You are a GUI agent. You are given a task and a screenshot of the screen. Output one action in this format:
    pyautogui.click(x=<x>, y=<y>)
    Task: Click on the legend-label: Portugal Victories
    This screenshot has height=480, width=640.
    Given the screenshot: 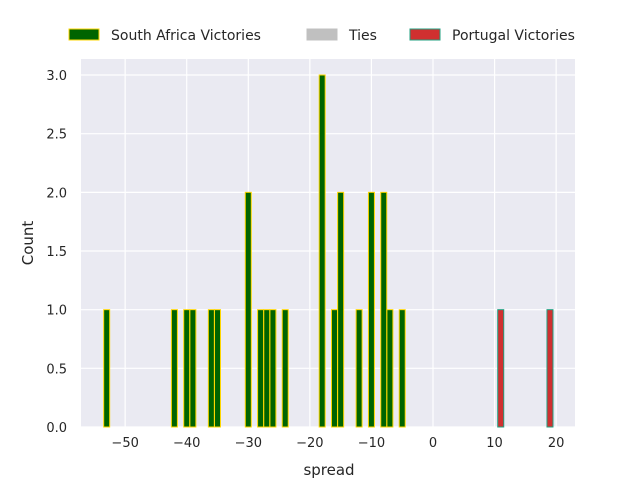 What is the action you would take?
    pyautogui.click(x=513, y=36)
    